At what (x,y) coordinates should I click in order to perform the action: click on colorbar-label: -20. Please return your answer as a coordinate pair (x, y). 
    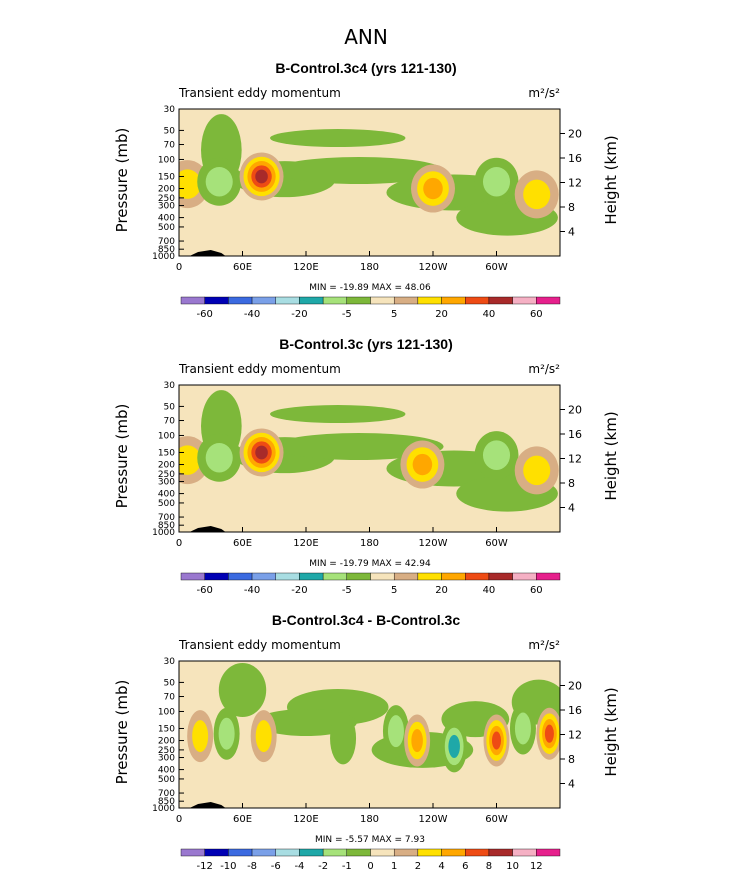
    Looking at the image, I should click on (299, 314).